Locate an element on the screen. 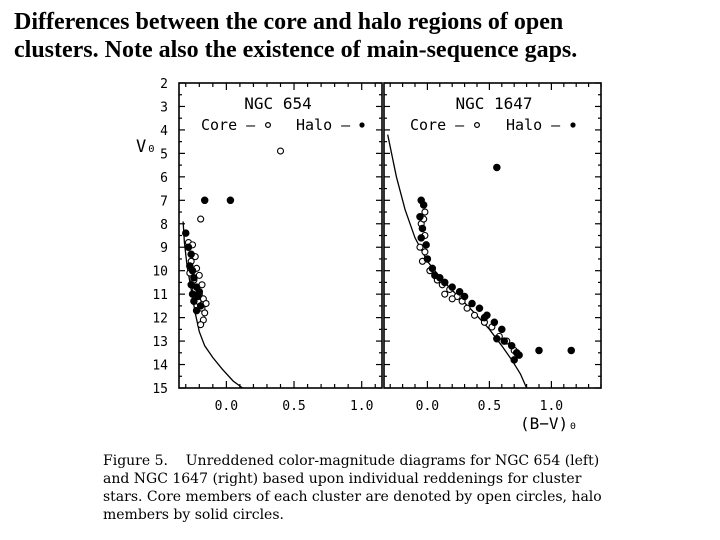  y-tick-label-left: 6 is located at coordinates (164, 178).